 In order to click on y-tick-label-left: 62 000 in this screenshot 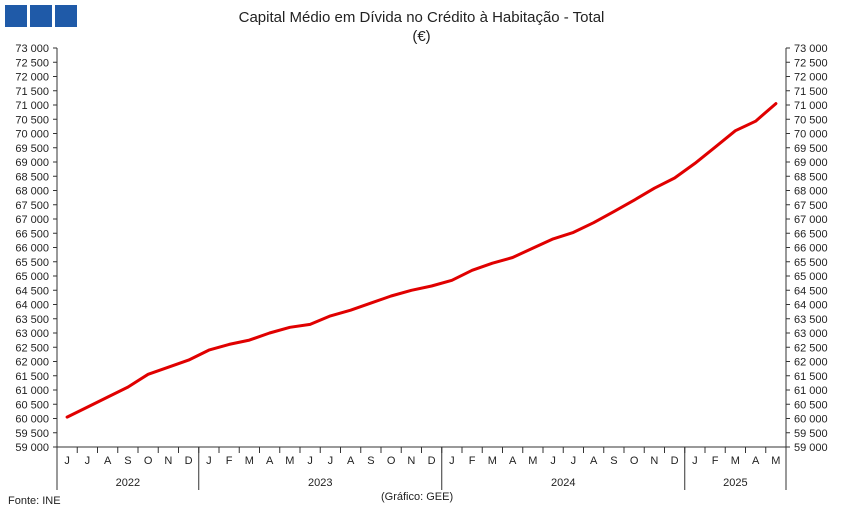, I will do `click(32, 363)`.